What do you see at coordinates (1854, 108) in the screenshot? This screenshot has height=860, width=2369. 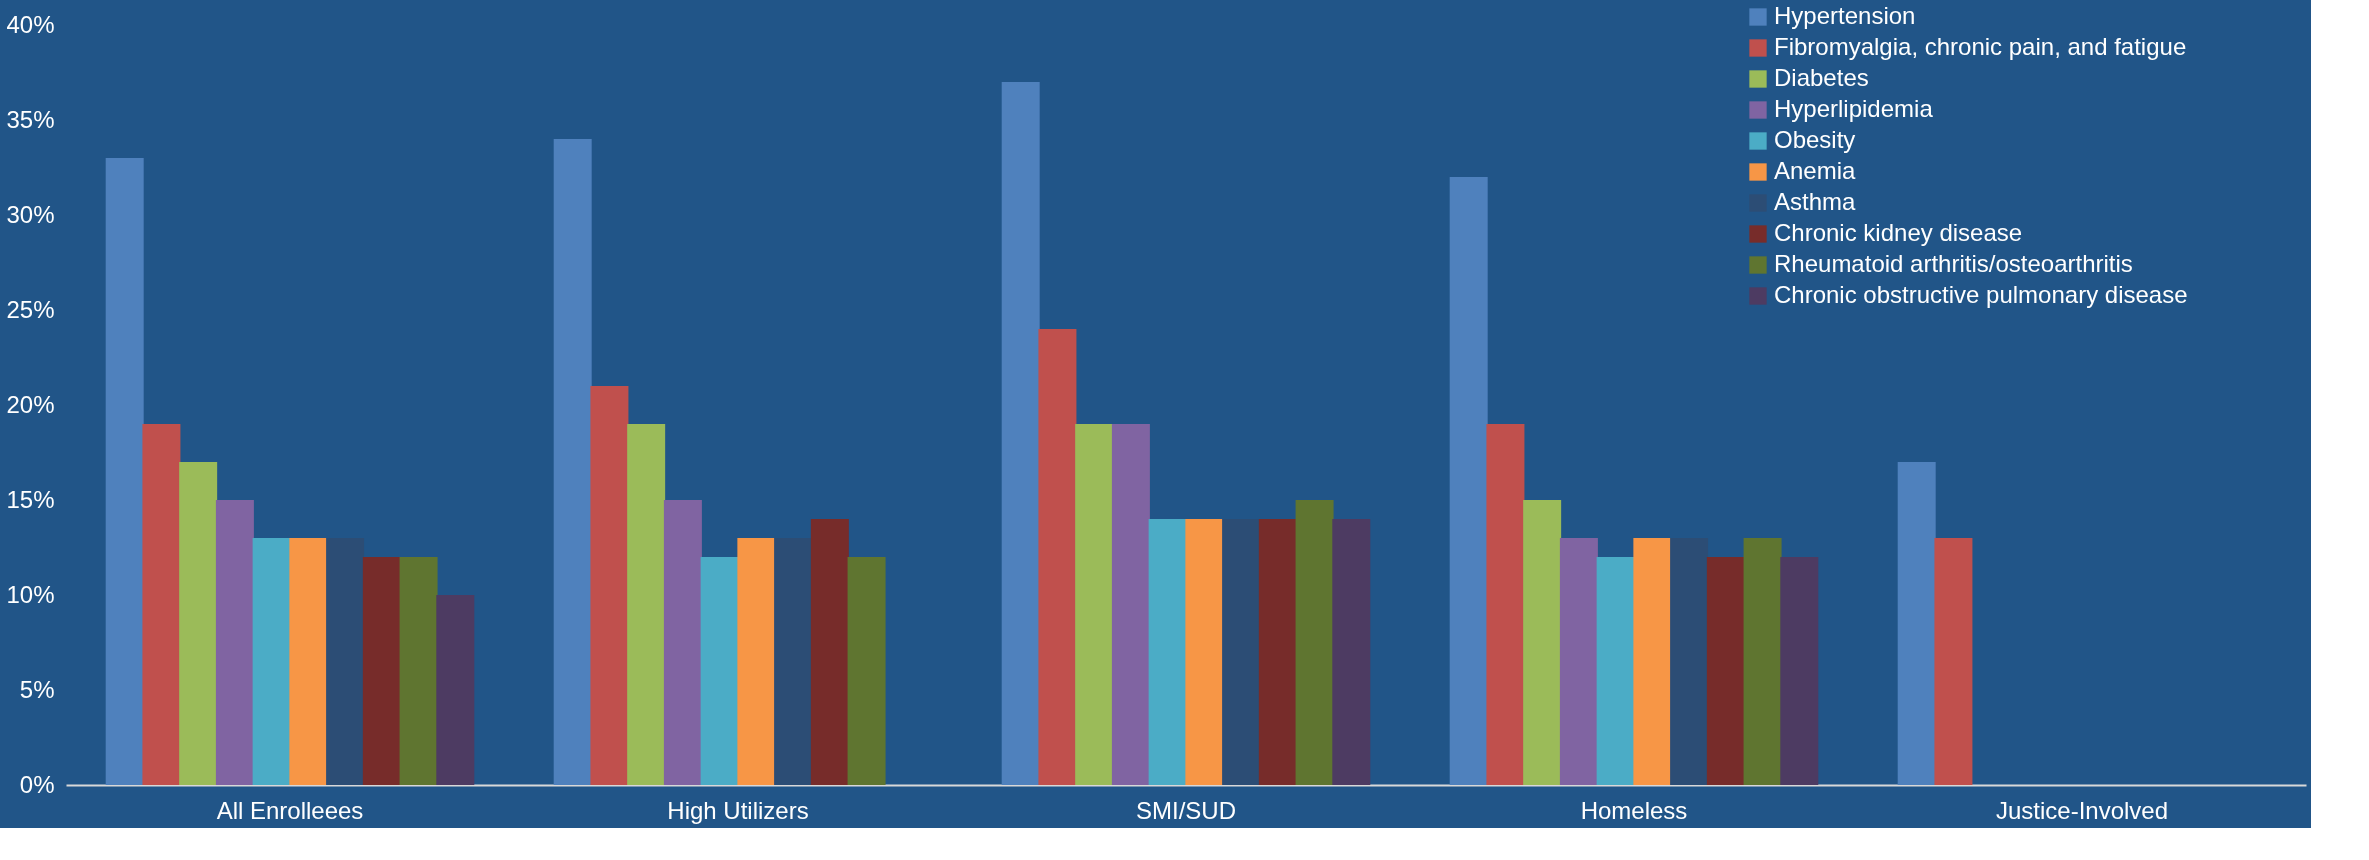 I see `legend-label: Hyperlipidemia` at bounding box center [1854, 108].